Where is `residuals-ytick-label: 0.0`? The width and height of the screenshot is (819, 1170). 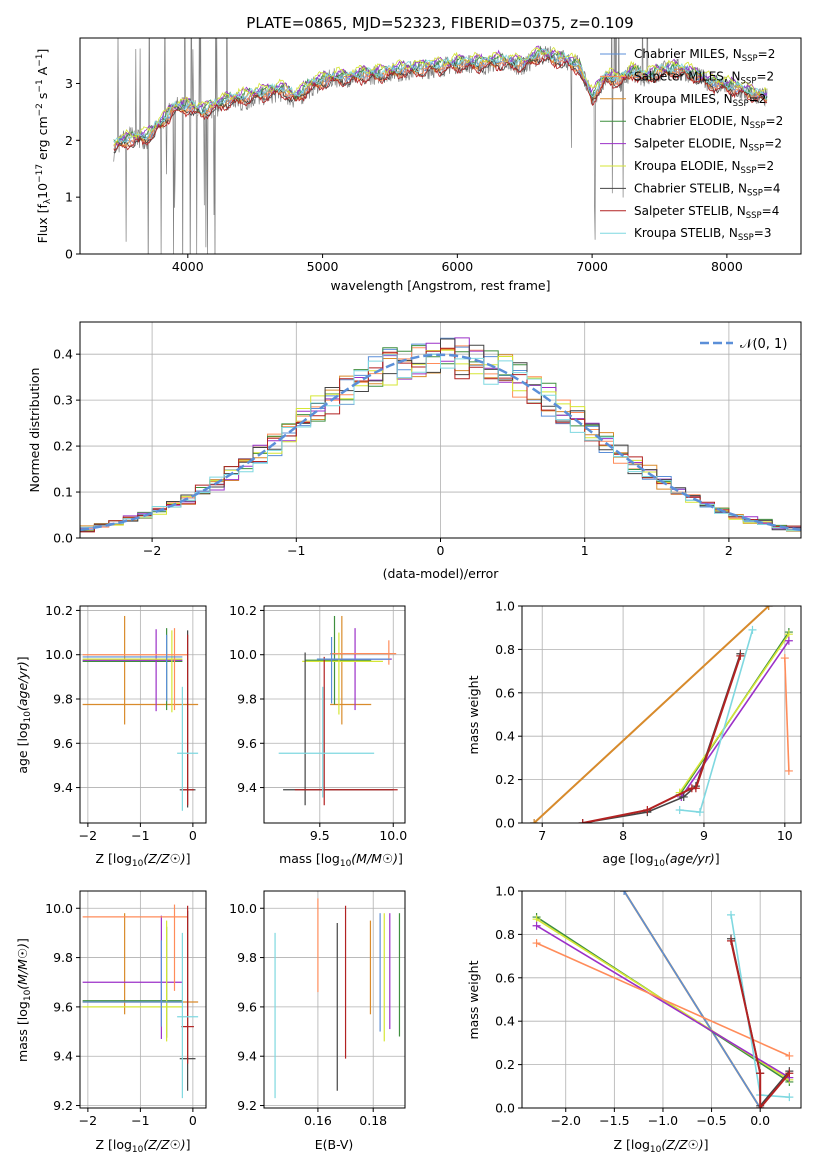
residuals-ytick-label: 0.0 is located at coordinates (63, 538).